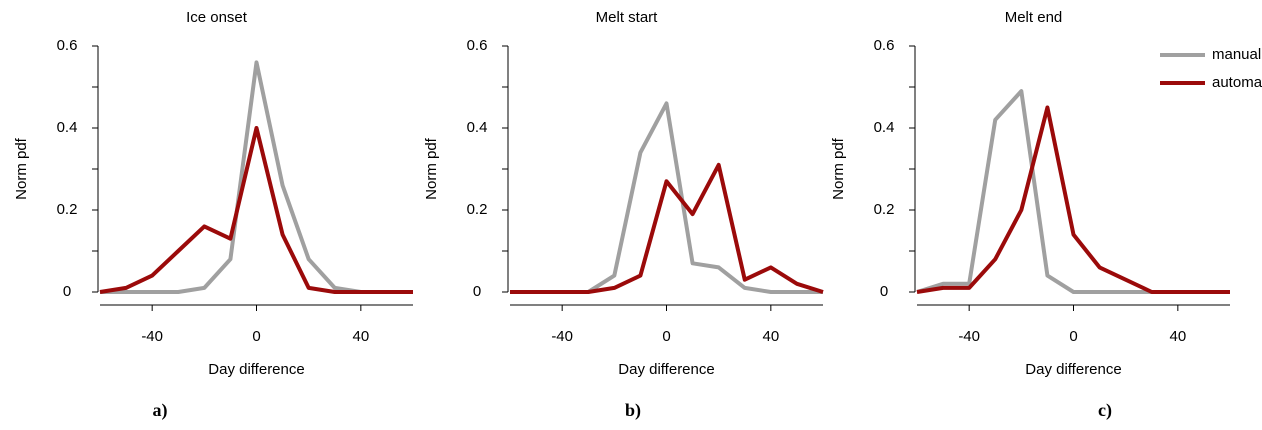 The image size is (1262, 430). Describe the element at coordinates (217, 17) in the screenshot. I see `panel-title: Ice onset` at that location.